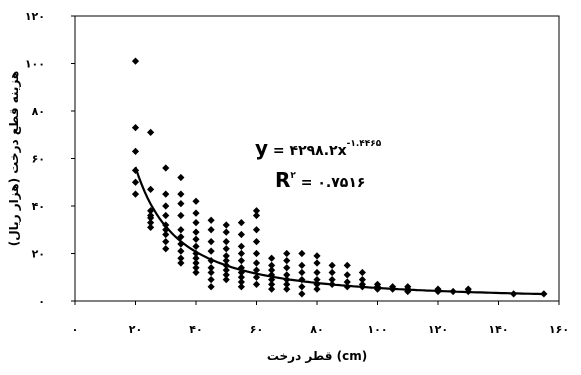 This screenshot has height=375, width=581. Describe the element at coordinates (38, 111) in the screenshot. I see `y-tick-label: ۸۰` at that location.